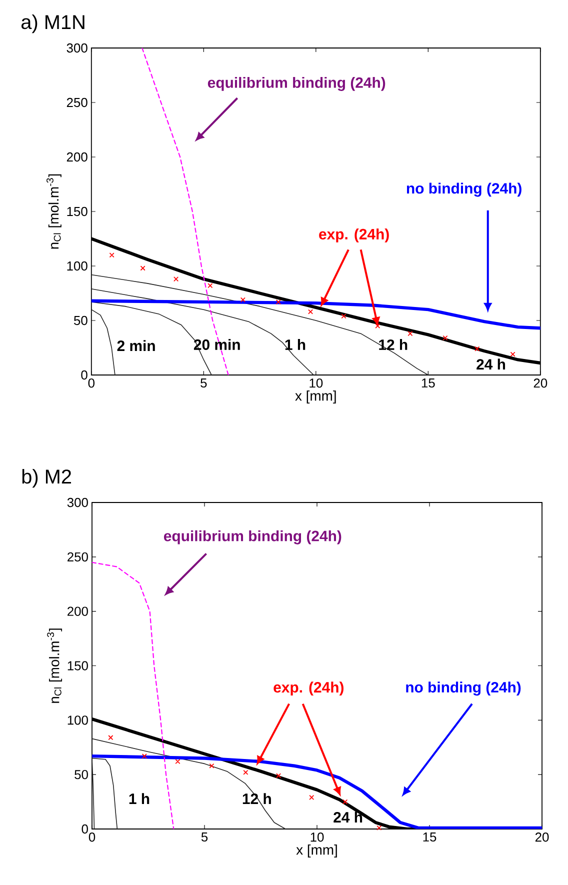 This screenshot has height=885, width=568. Describe the element at coordinates (53, 24) in the screenshot. I see `chart-title: a) M1N` at that location.